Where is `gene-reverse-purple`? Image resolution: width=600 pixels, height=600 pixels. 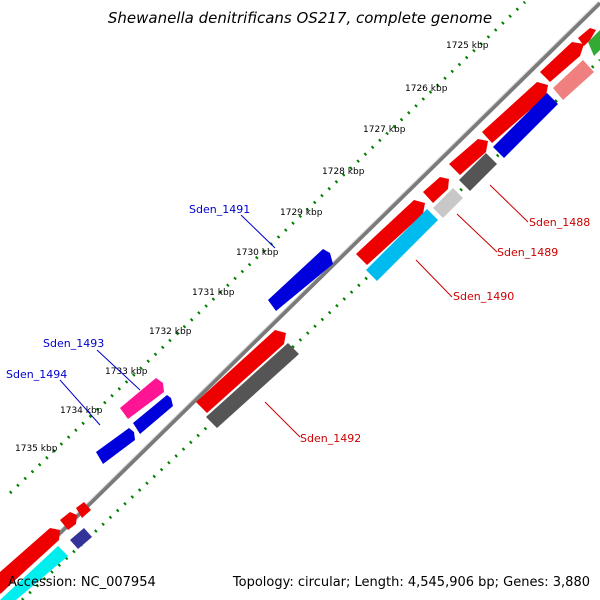 gene-reverse-purple is located at coordinates (81, 538).